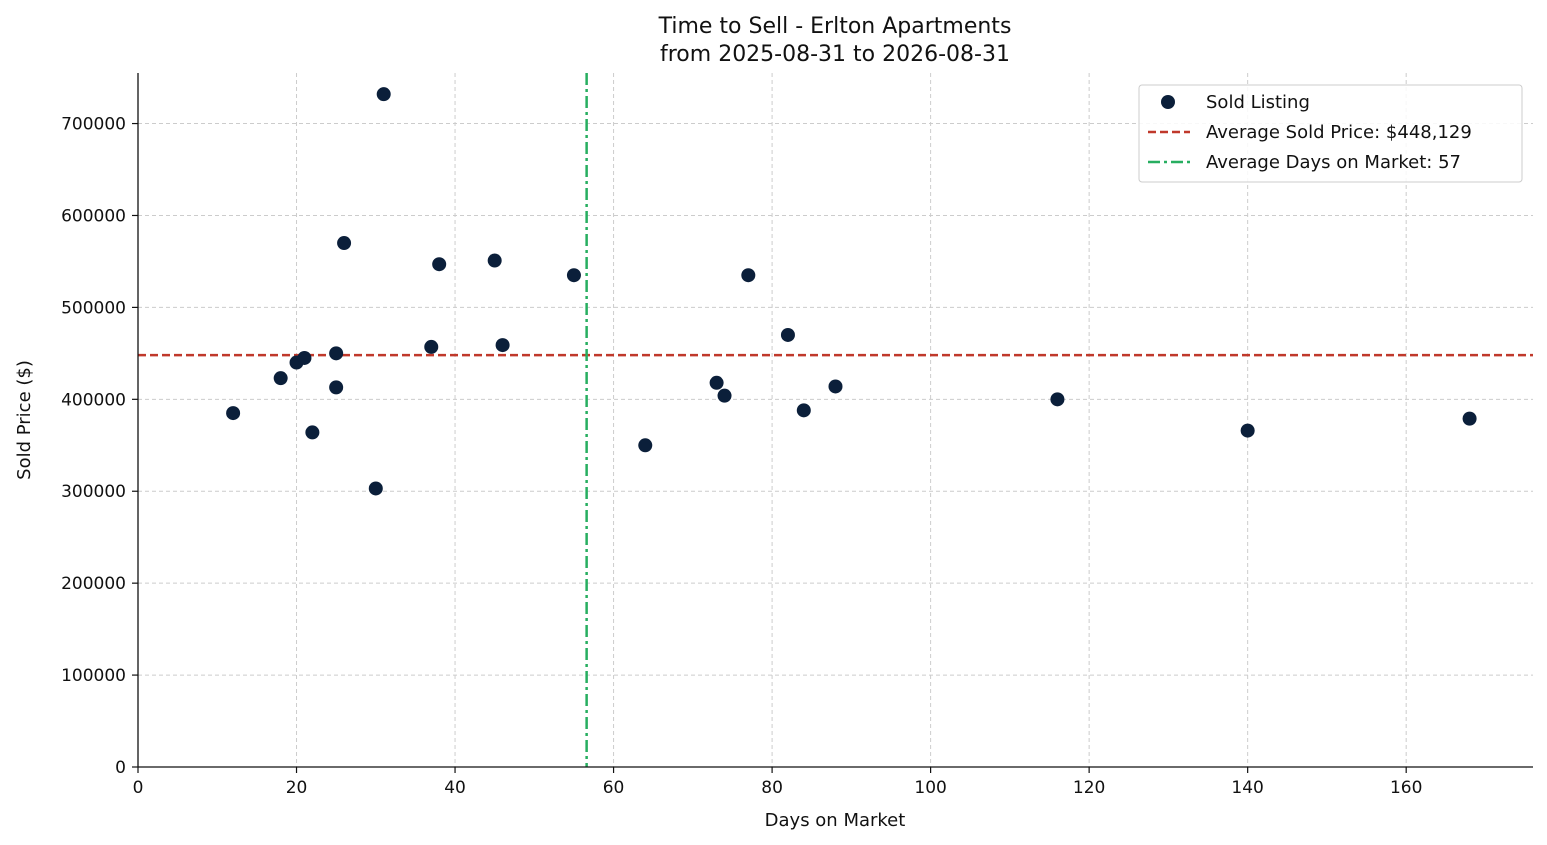  What do you see at coordinates (93, 492) in the screenshot?
I see `y-tick-label: 300000` at bounding box center [93, 492].